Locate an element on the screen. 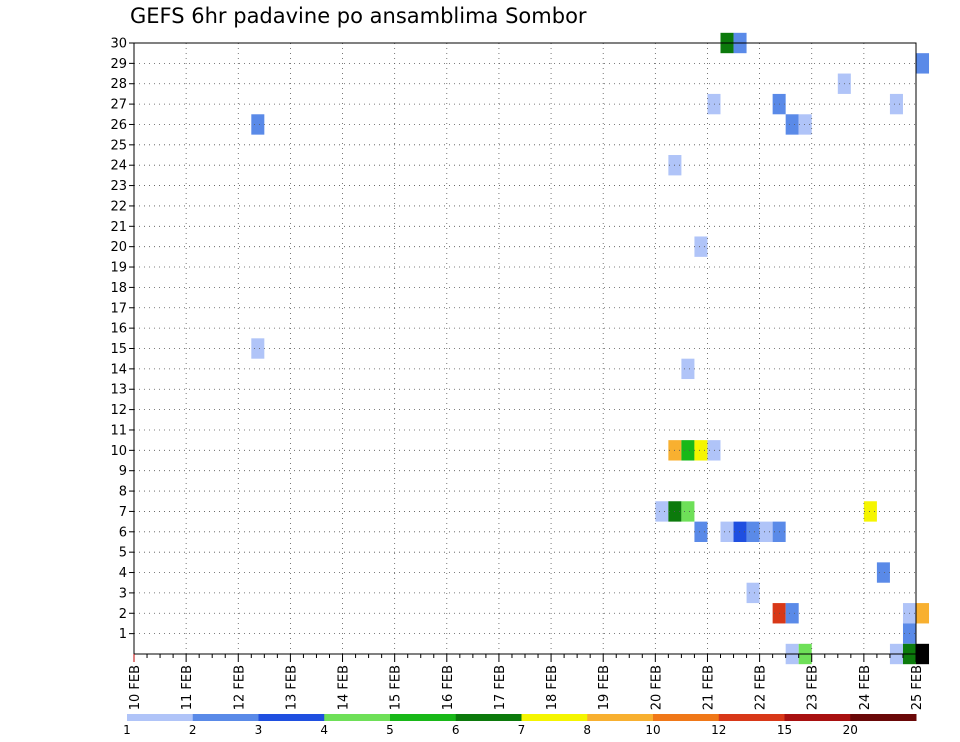  y-tick-label: 6 is located at coordinates (123, 532).